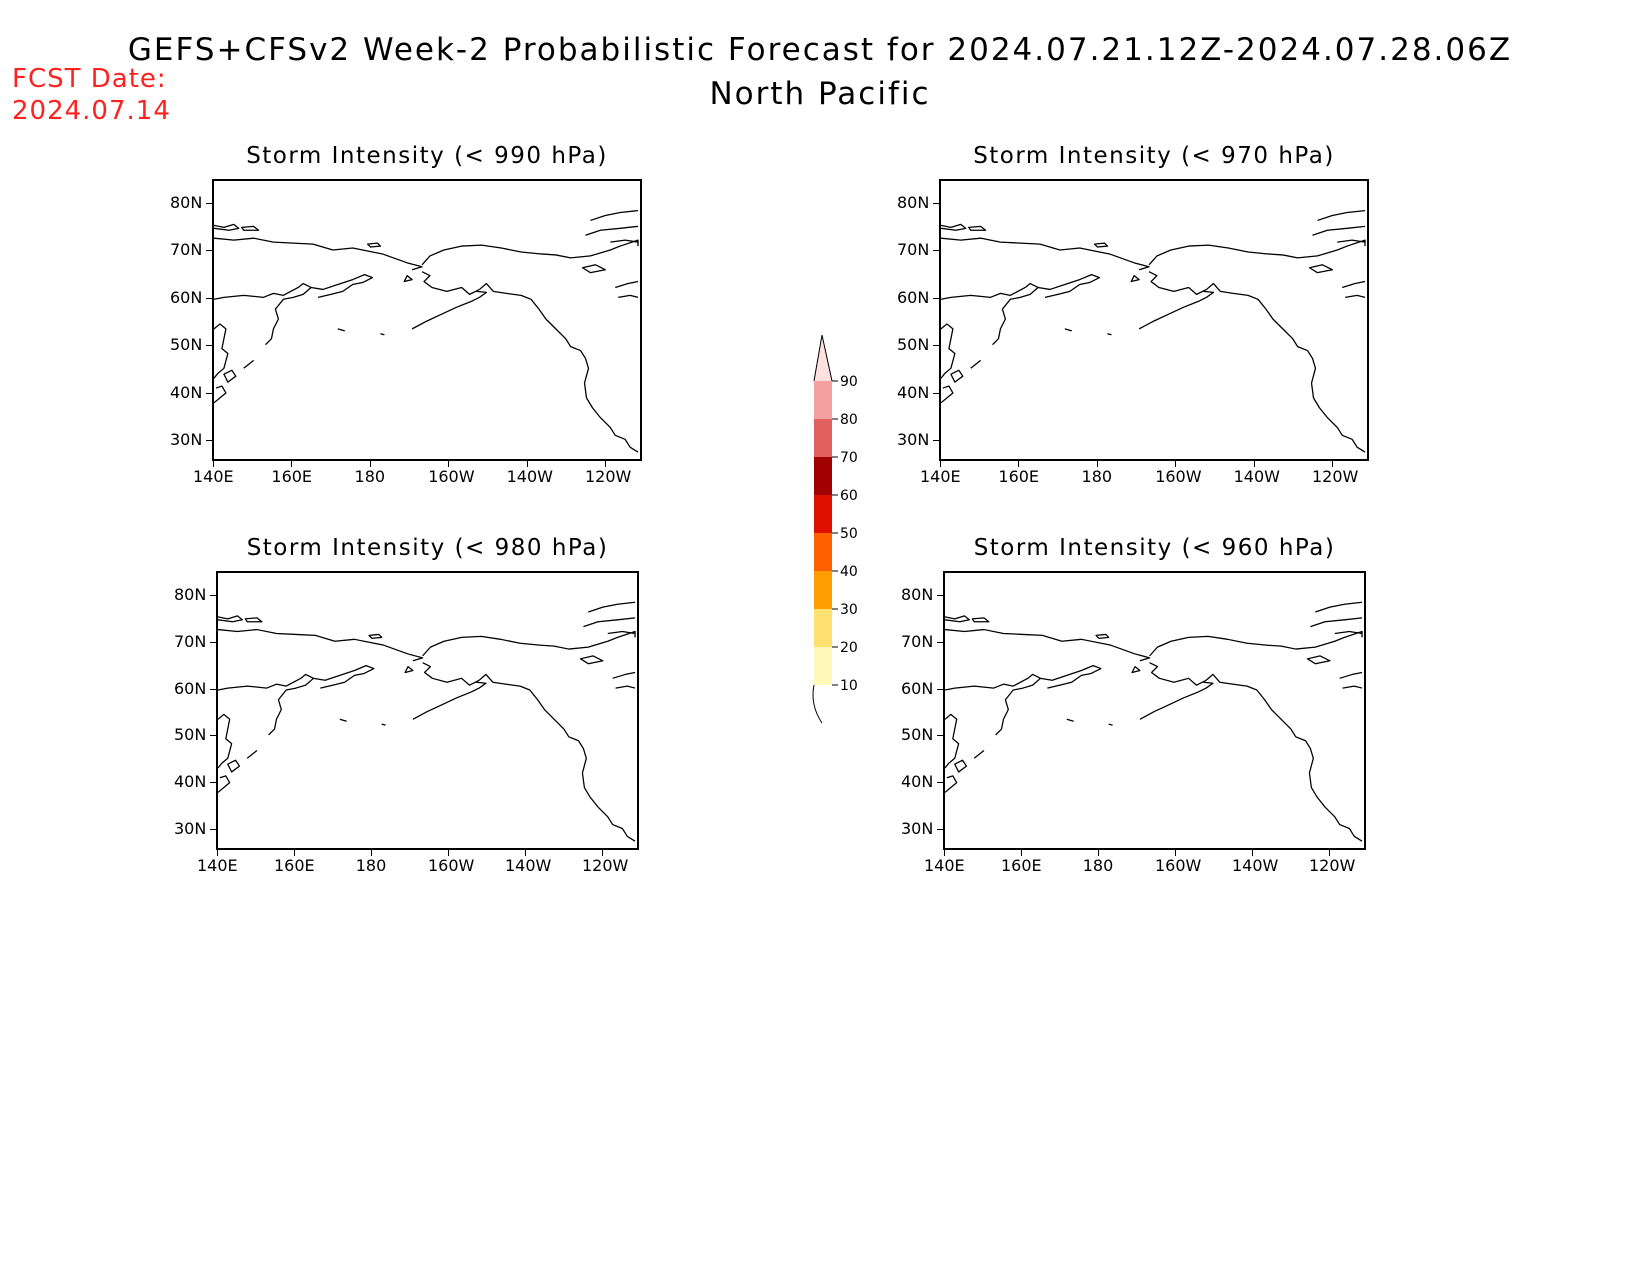 This screenshot has height=1275, width=1650. I want to click on colorbar-label: 50, so click(849, 534).